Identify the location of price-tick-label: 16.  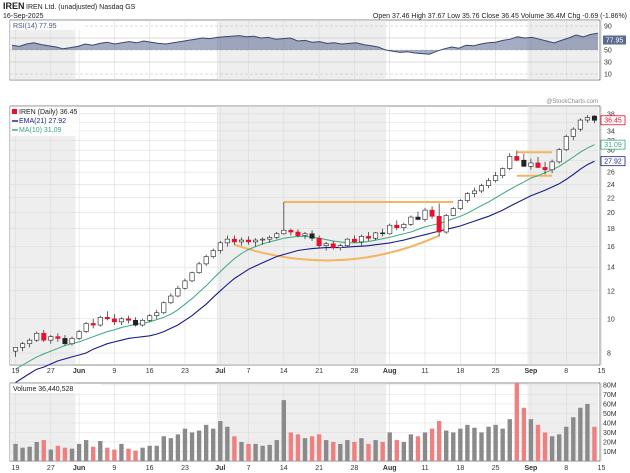
(611, 247).